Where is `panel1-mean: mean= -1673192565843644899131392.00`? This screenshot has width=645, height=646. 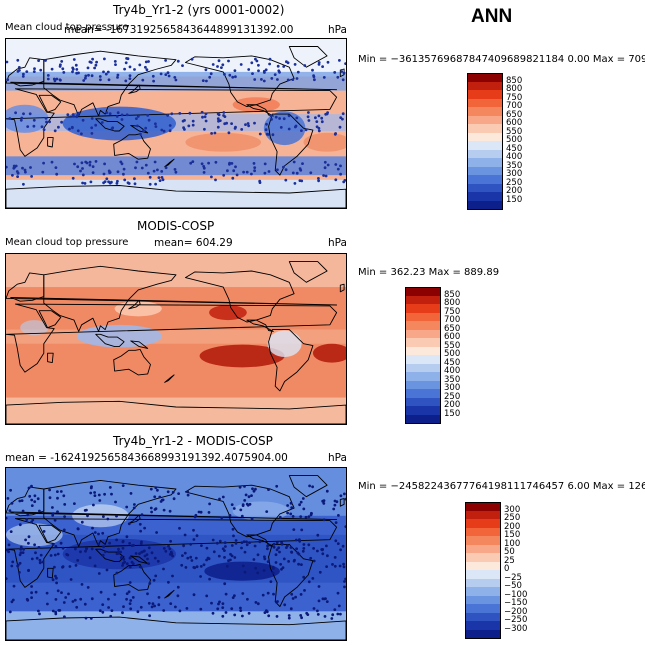 panel1-mean: mean= -1673192565843644899131392.00 is located at coordinates (179, 30).